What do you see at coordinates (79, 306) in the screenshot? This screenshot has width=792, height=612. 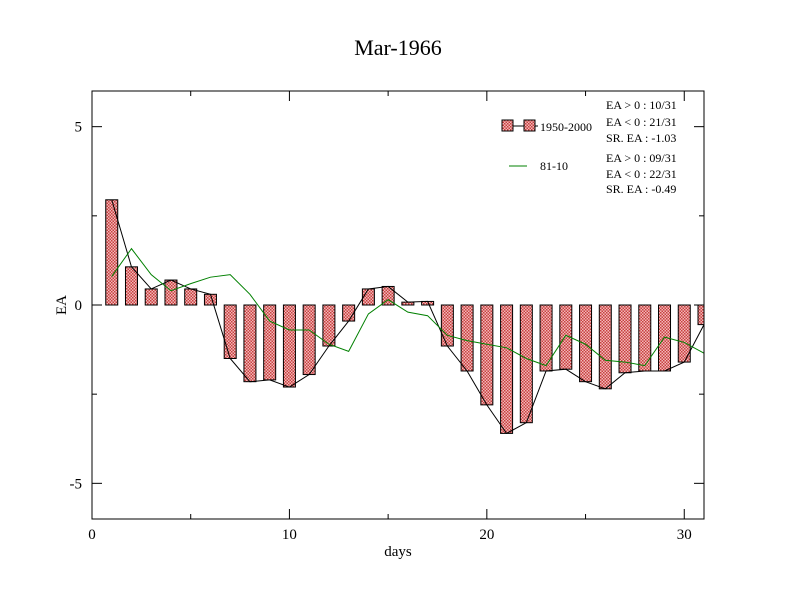 I see `y-tick-label: 0` at bounding box center [79, 306].